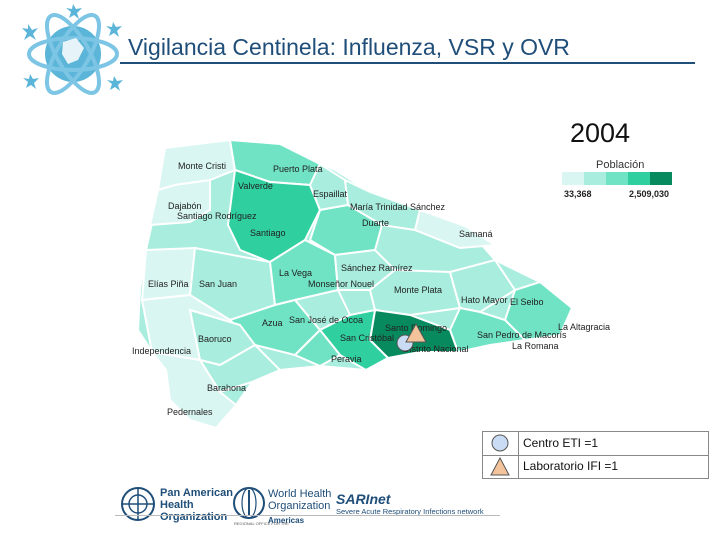 Image resolution: width=720 pixels, height=540 pixels. What do you see at coordinates (307, 515) in the screenshot?
I see `footer-divider` at bounding box center [307, 515].